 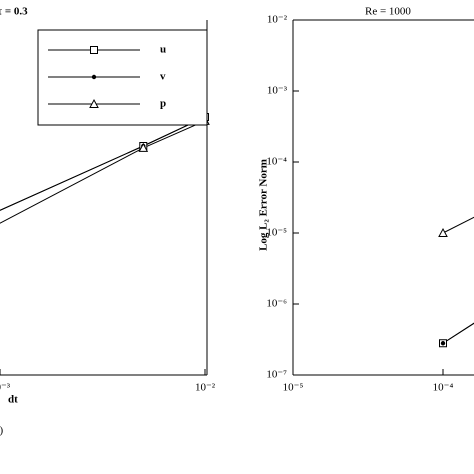 I want to click on y-tick-label: 10⁻⁶, so click(x=276, y=304).